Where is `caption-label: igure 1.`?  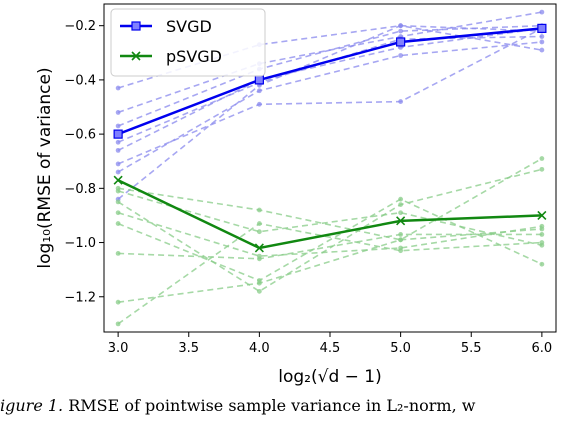 caption-label: igure 1. is located at coordinates (32, 405).